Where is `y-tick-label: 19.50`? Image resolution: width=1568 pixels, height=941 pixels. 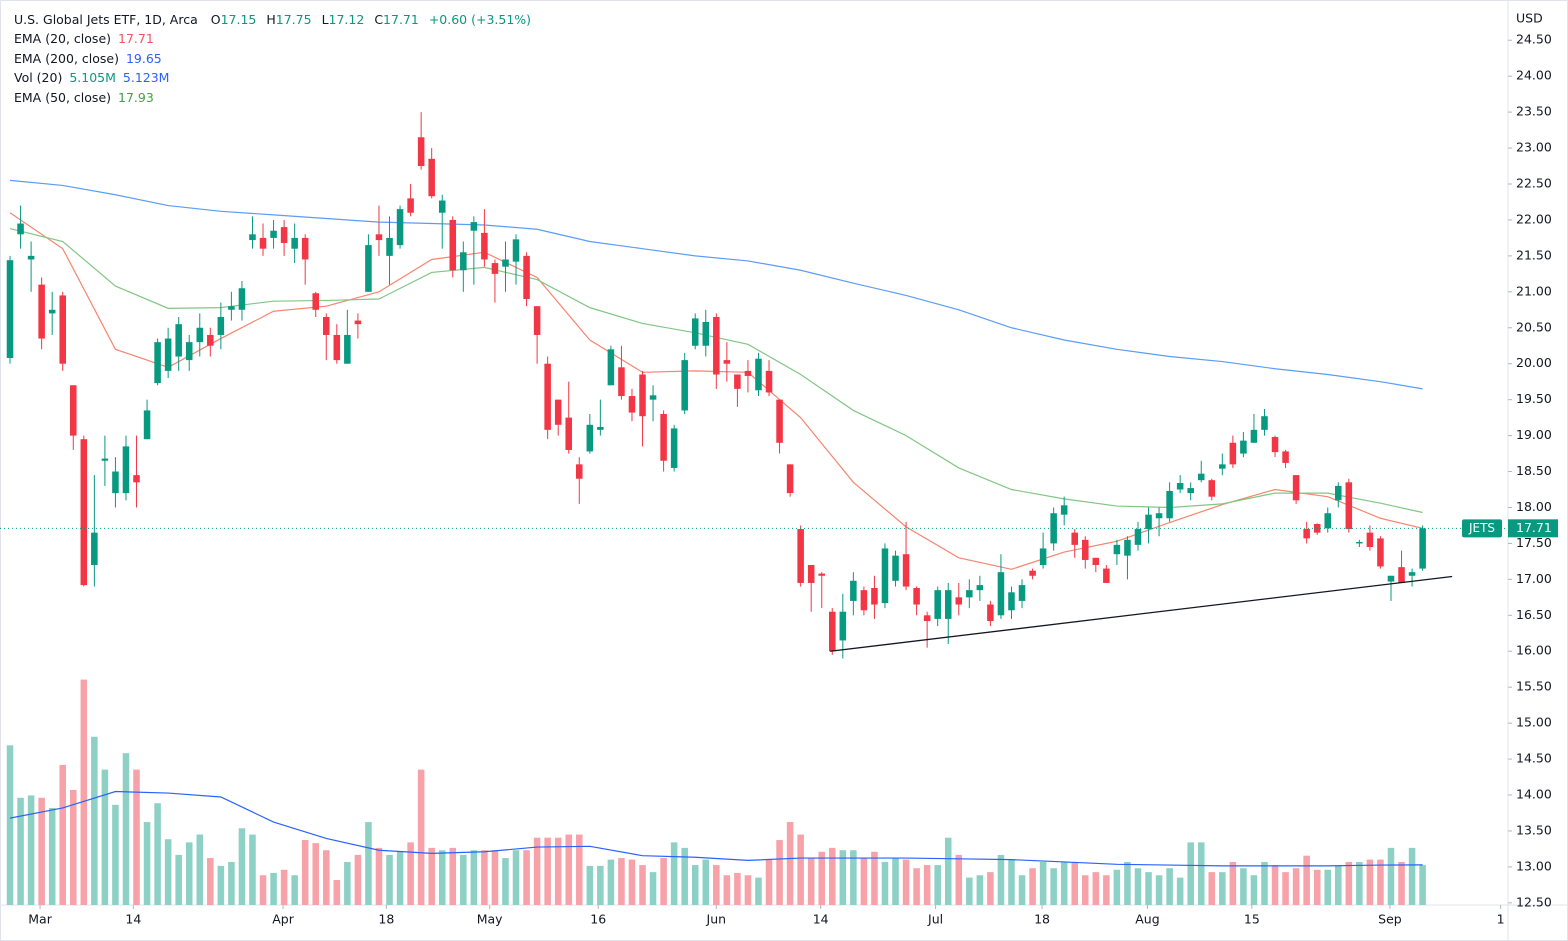
y-tick-label: 19.50 is located at coordinates (1534, 398).